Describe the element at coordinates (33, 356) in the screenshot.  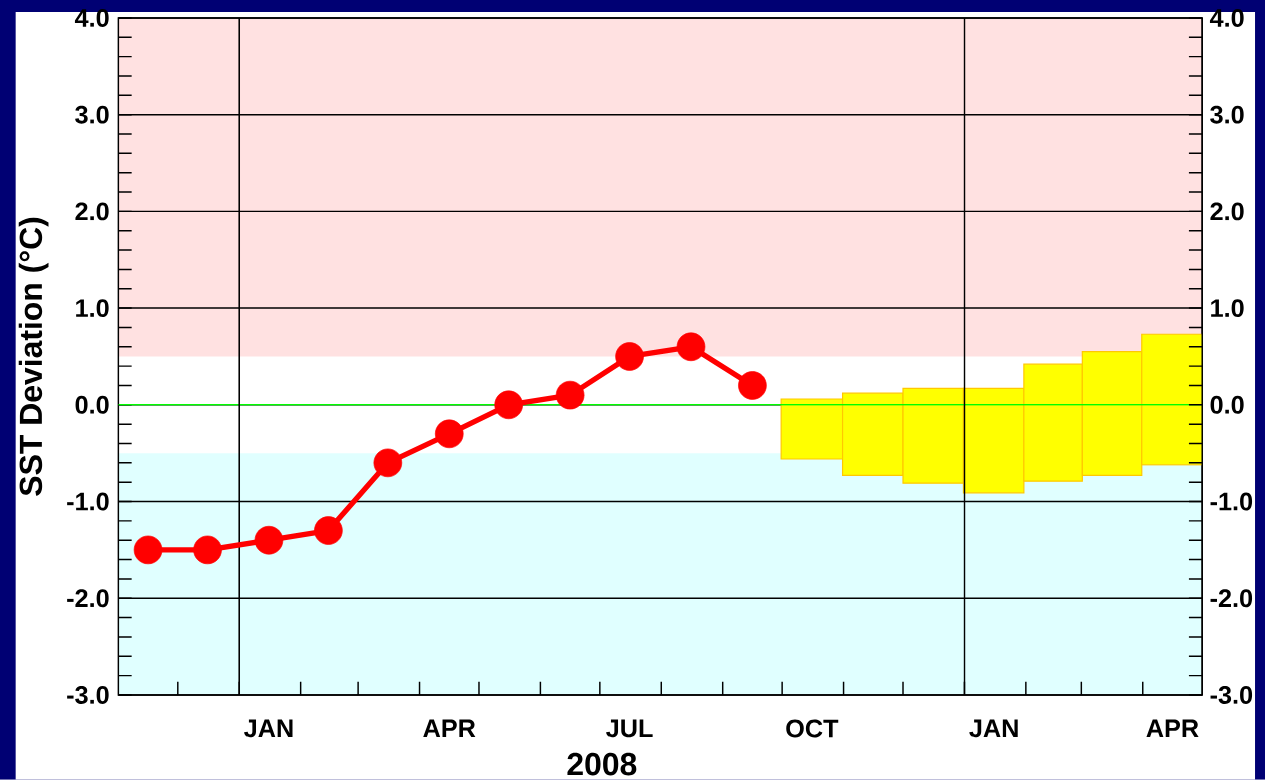
I see `y-axis-title: SST Deviation (°C)` at that location.